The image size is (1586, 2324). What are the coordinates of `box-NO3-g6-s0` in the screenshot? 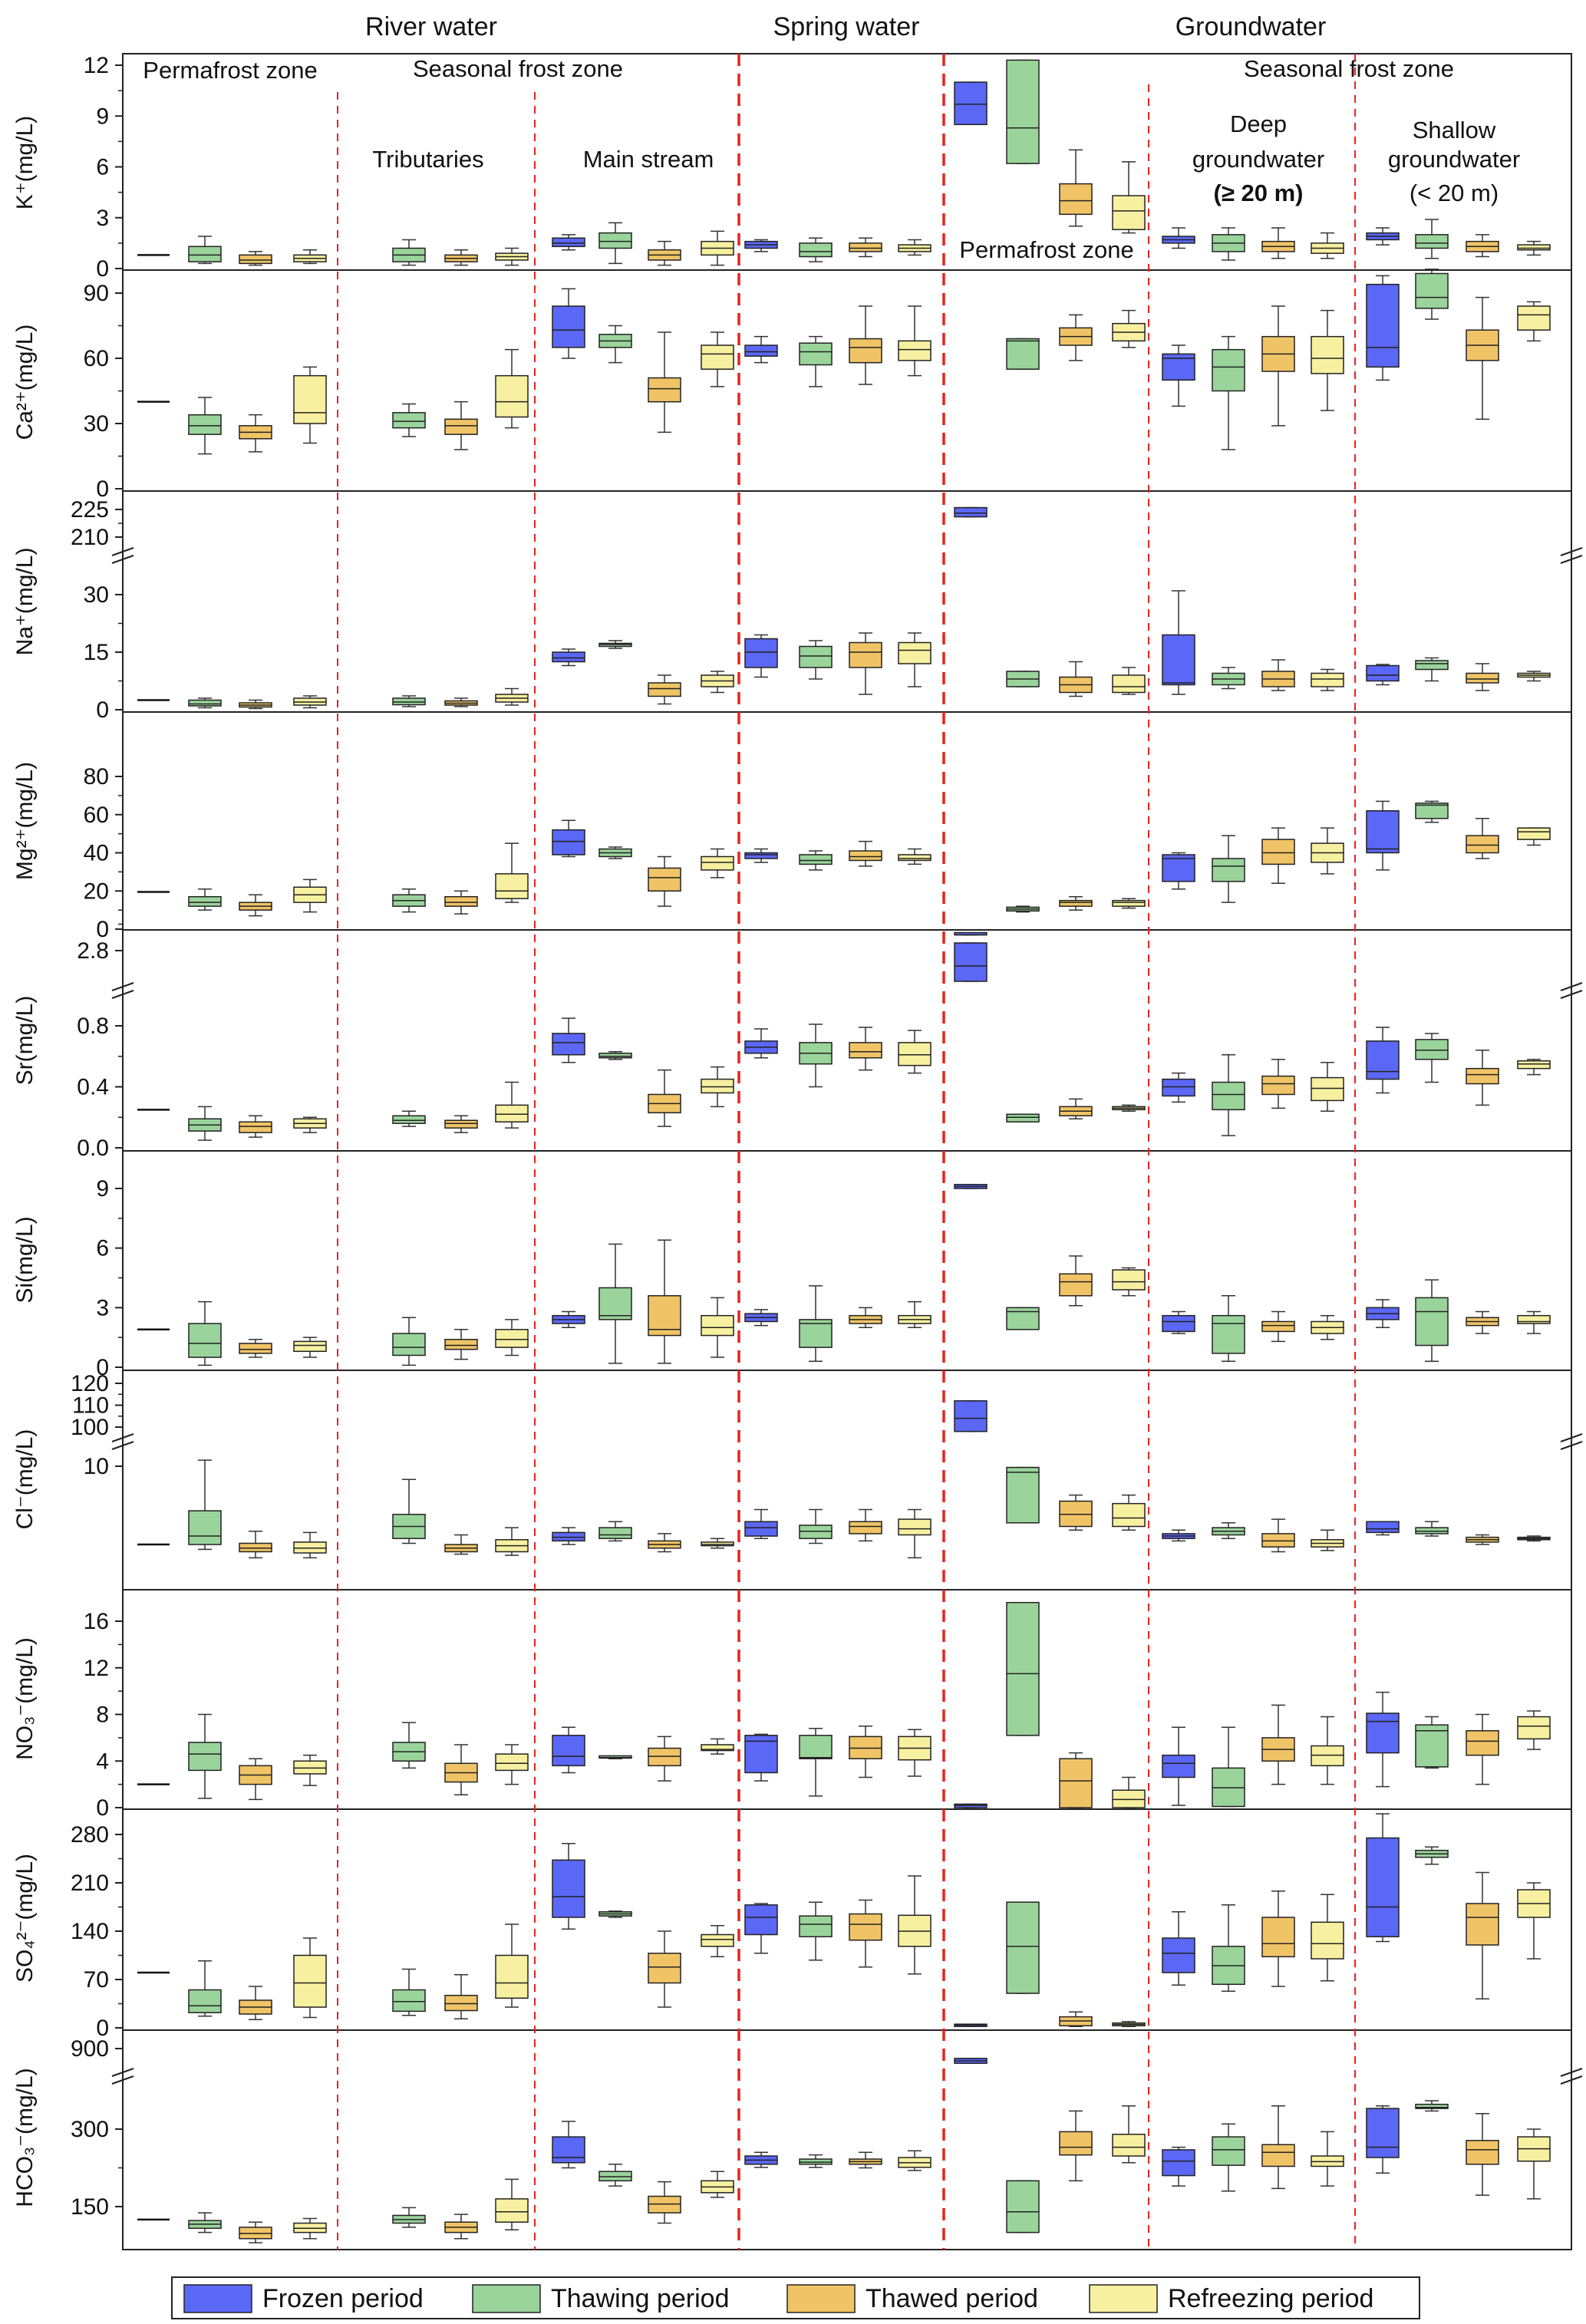 It's located at (1383, 1733).